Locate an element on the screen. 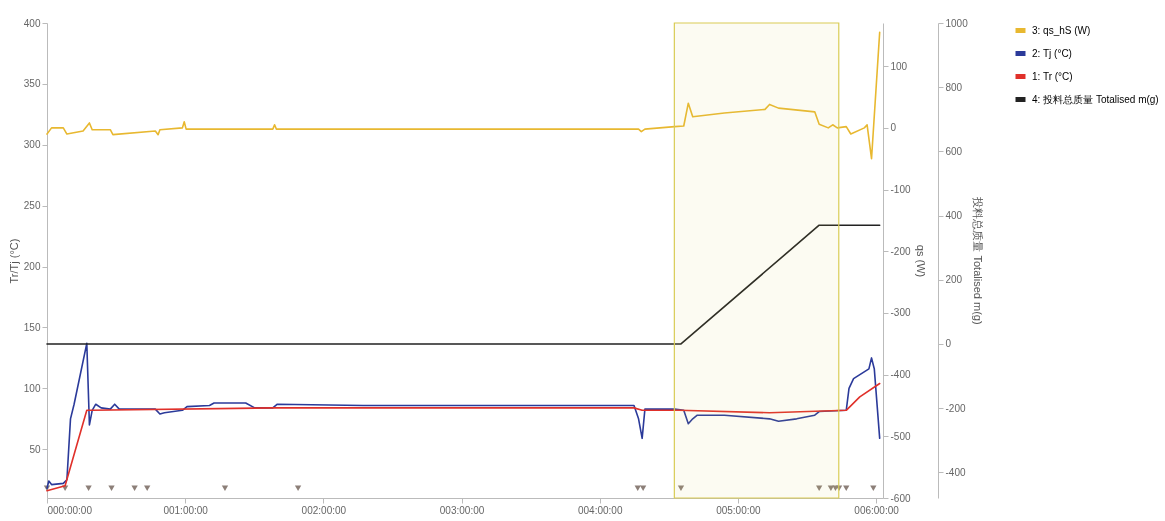 This screenshot has height=521, width=1165. y3-tick-label: -400 is located at coordinates (955, 472).